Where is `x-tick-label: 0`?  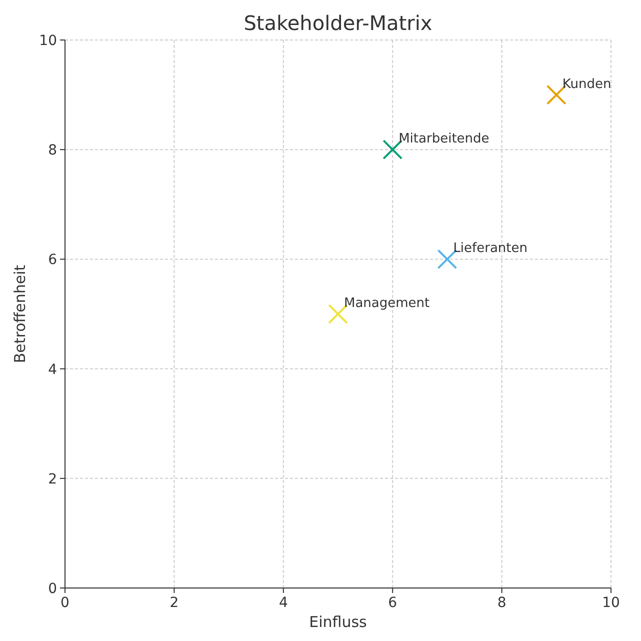 x-tick-label: 0 is located at coordinates (65, 603).